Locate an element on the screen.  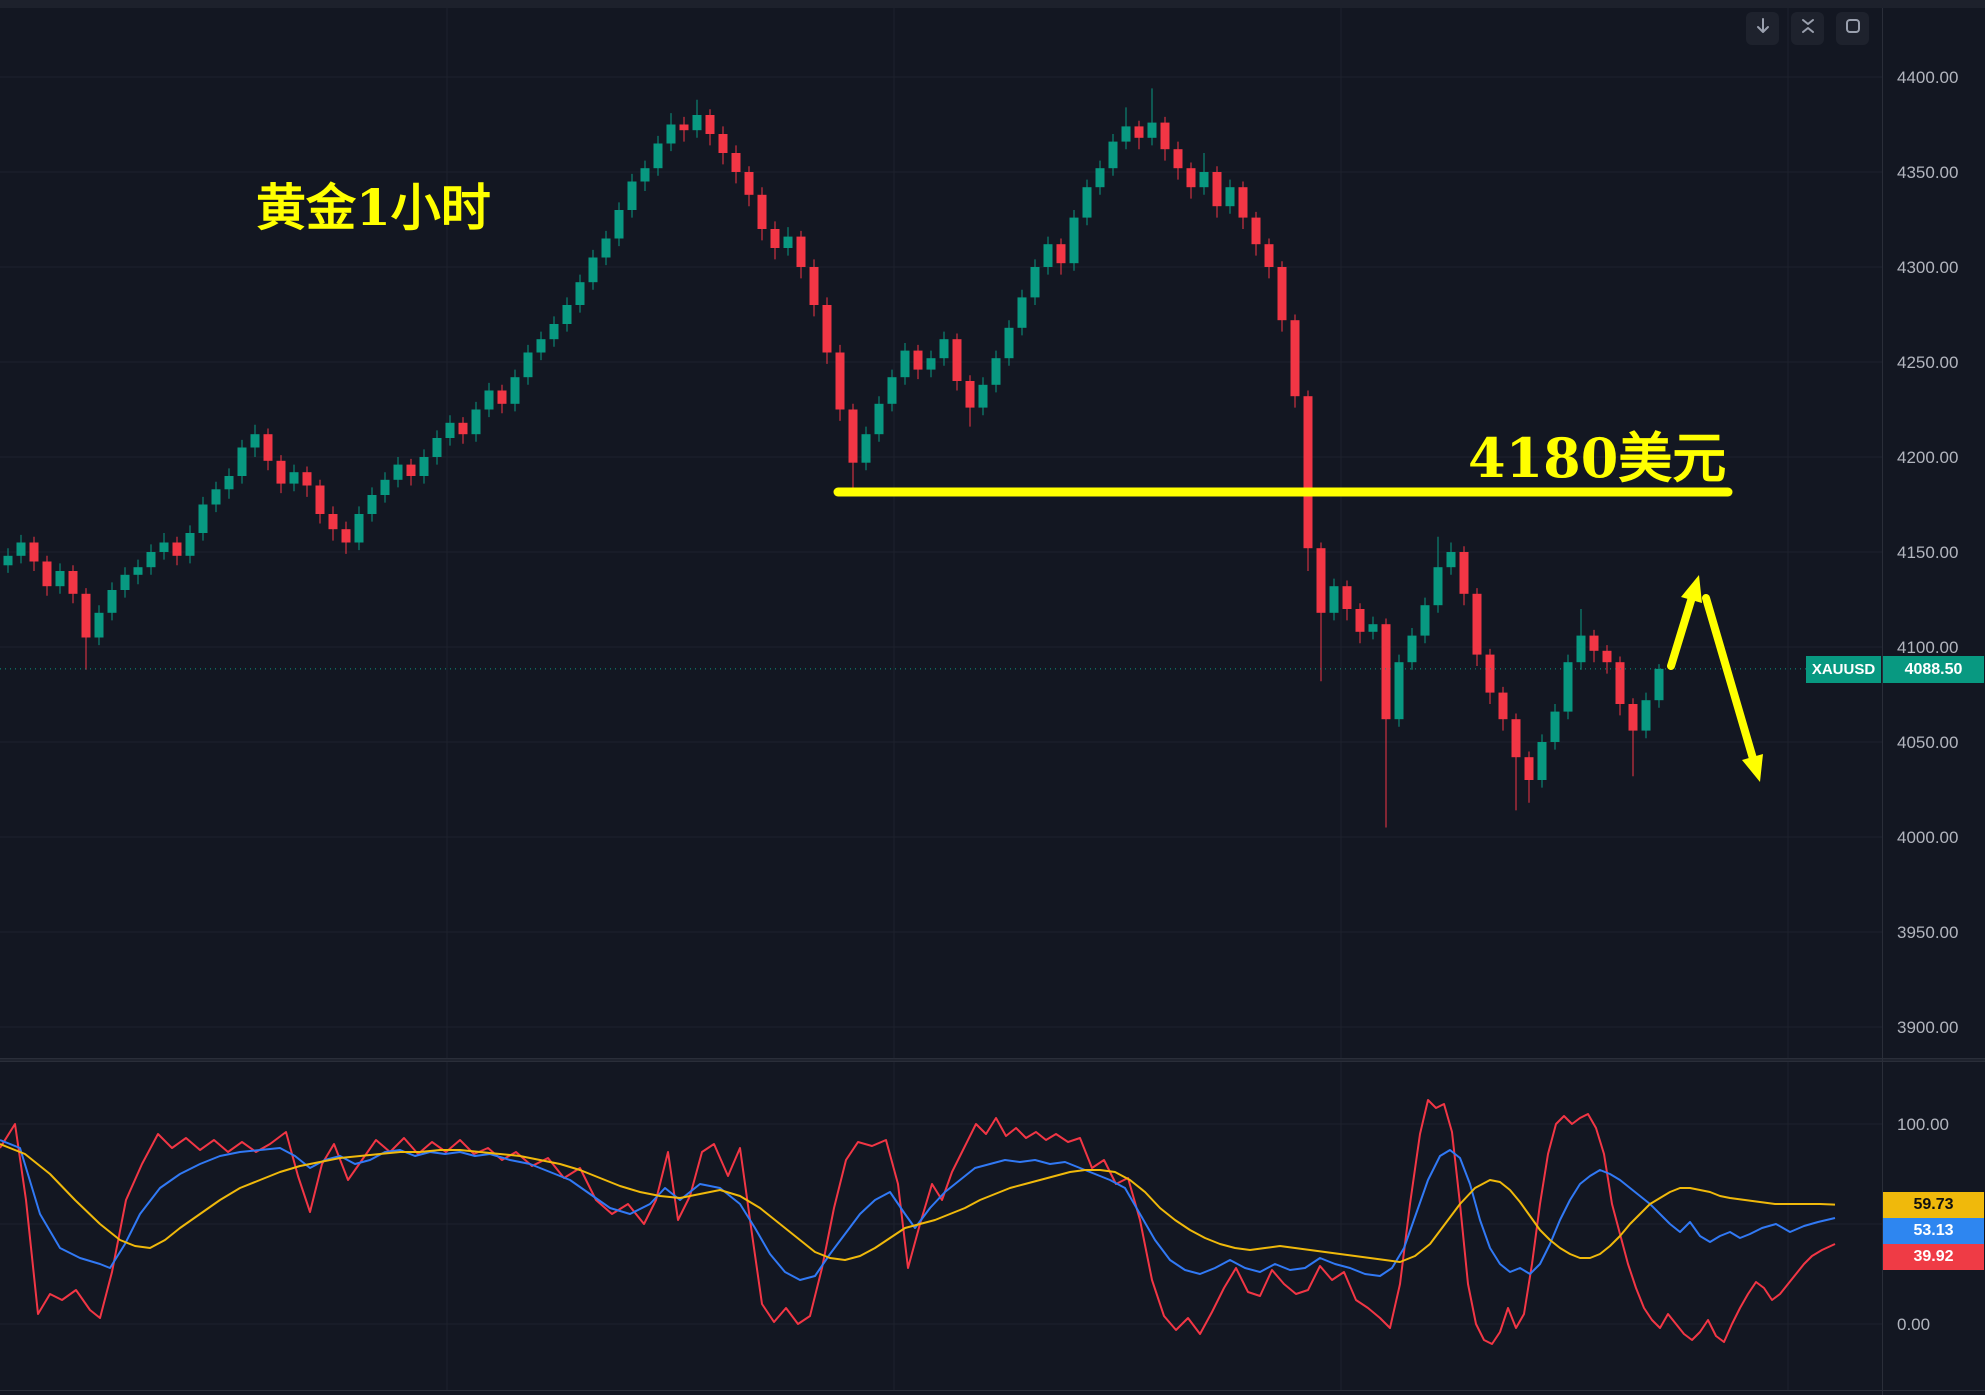
oscillator-value-tag-slow: 59.73 is located at coordinates (1933, 1205).